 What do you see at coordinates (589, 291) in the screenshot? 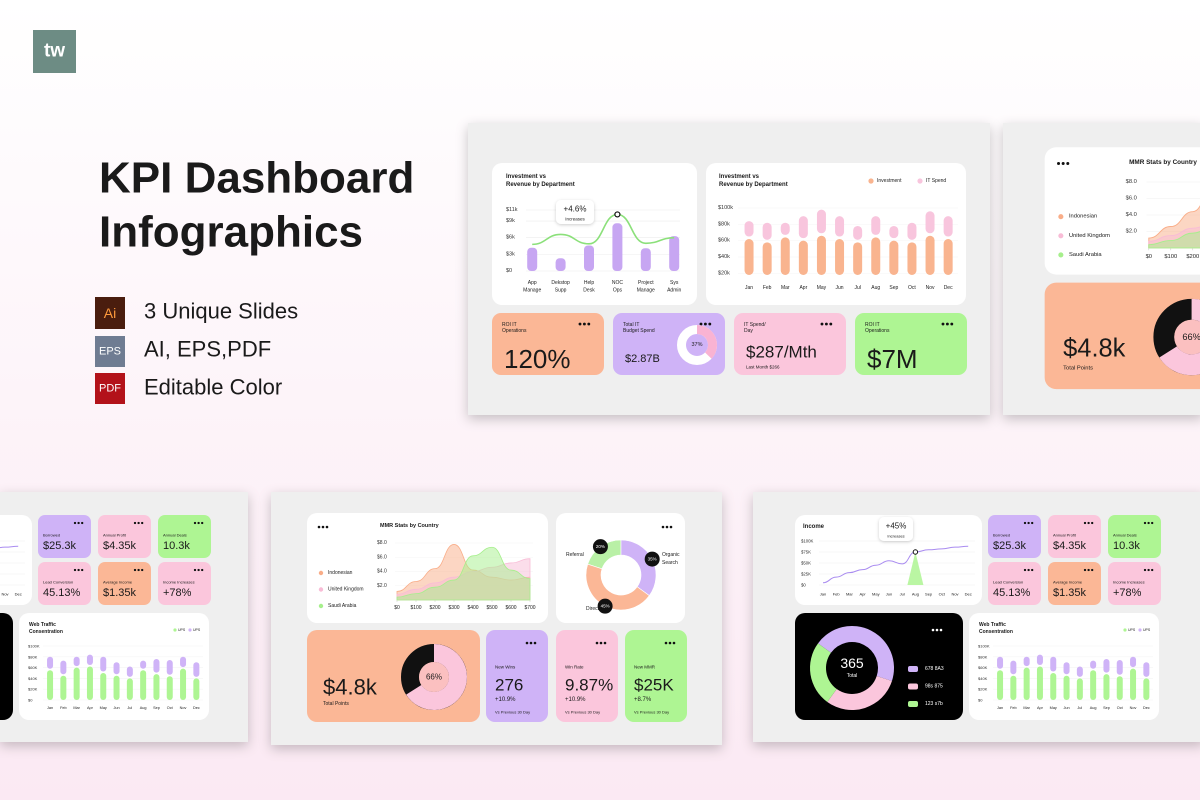
I see `x-tick-label: Desk` at bounding box center [589, 291].